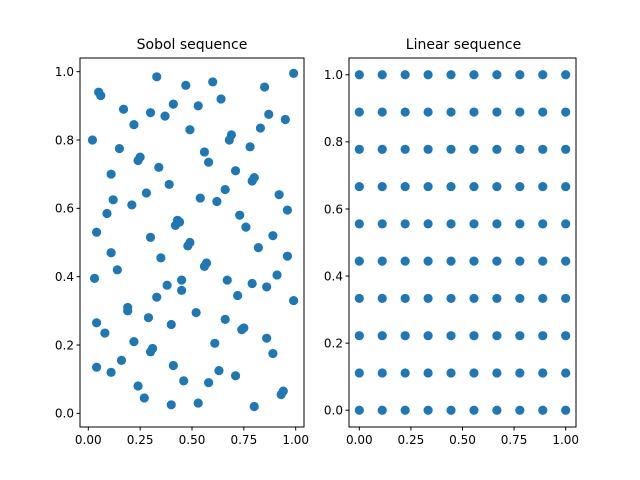  Describe the element at coordinates (295, 440) in the screenshot. I see `sobol-x-tick-label: 1.00` at that location.